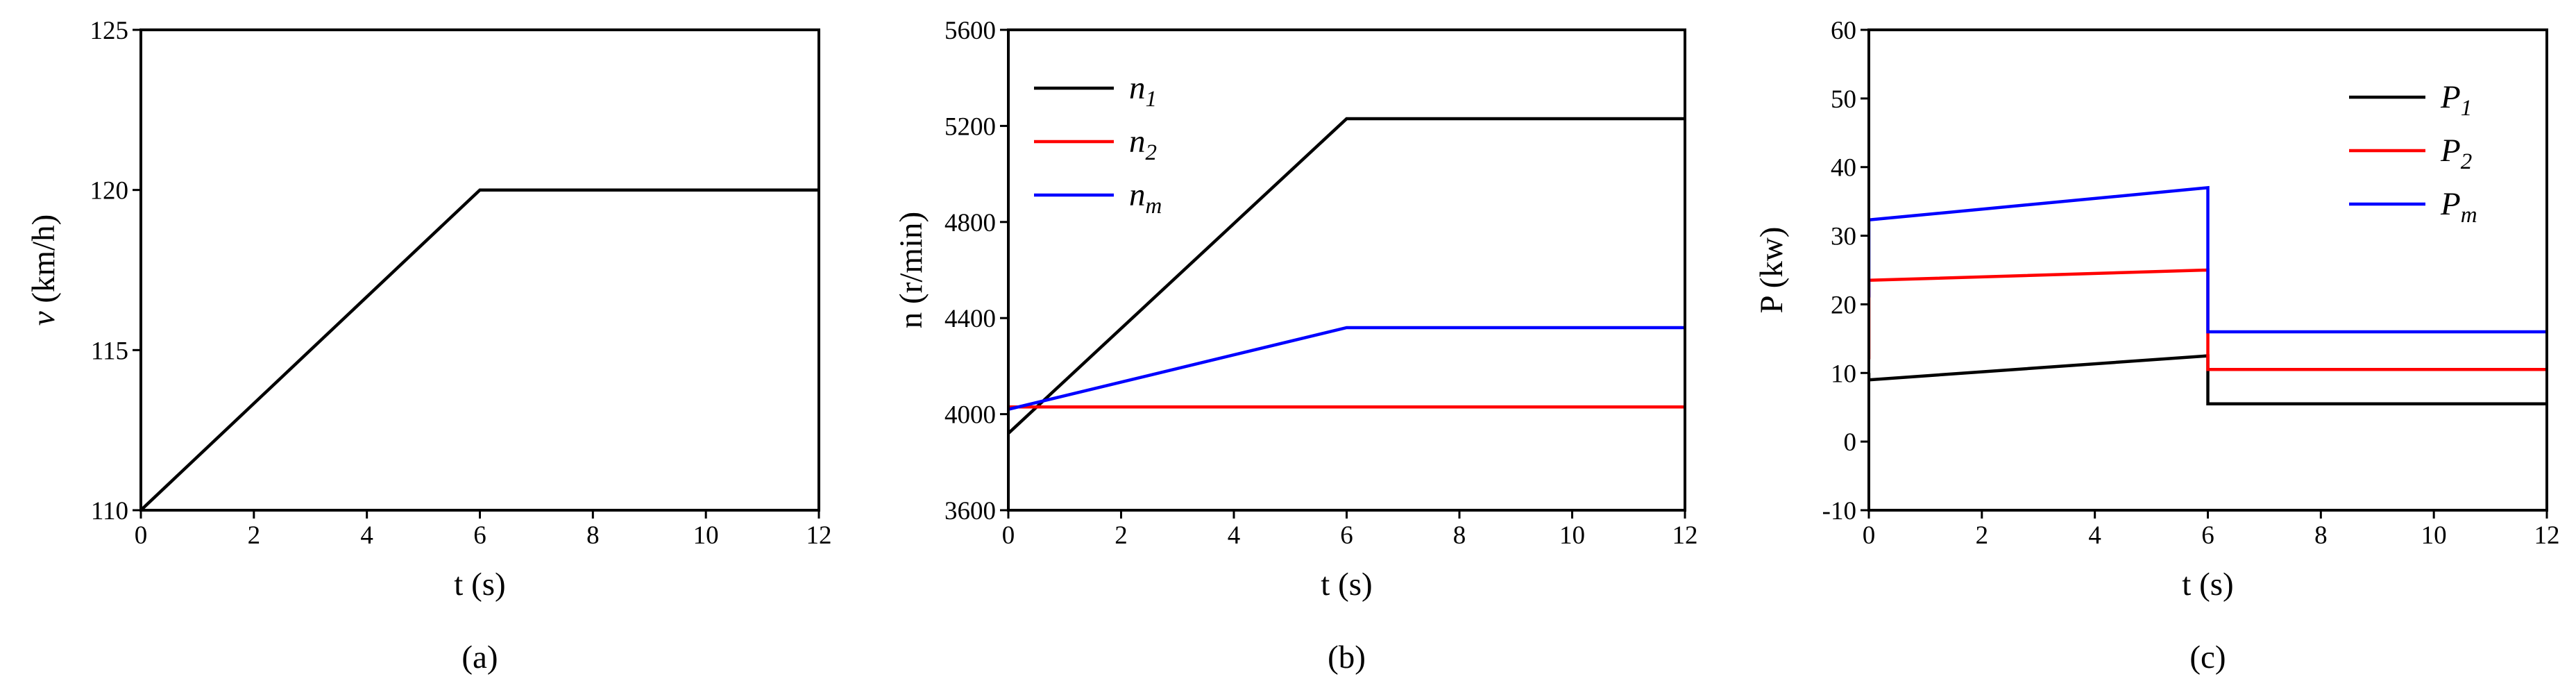 Image resolution: width=2576 pixels, height=690 pixels. I want to click on legend: n1 n2 nm, so click(1098, 144).